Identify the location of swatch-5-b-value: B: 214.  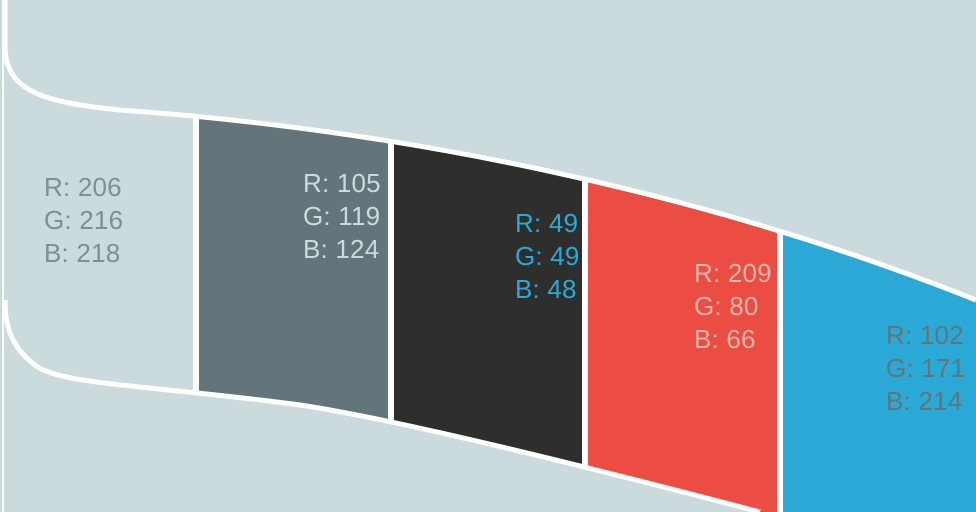
(924, 401).